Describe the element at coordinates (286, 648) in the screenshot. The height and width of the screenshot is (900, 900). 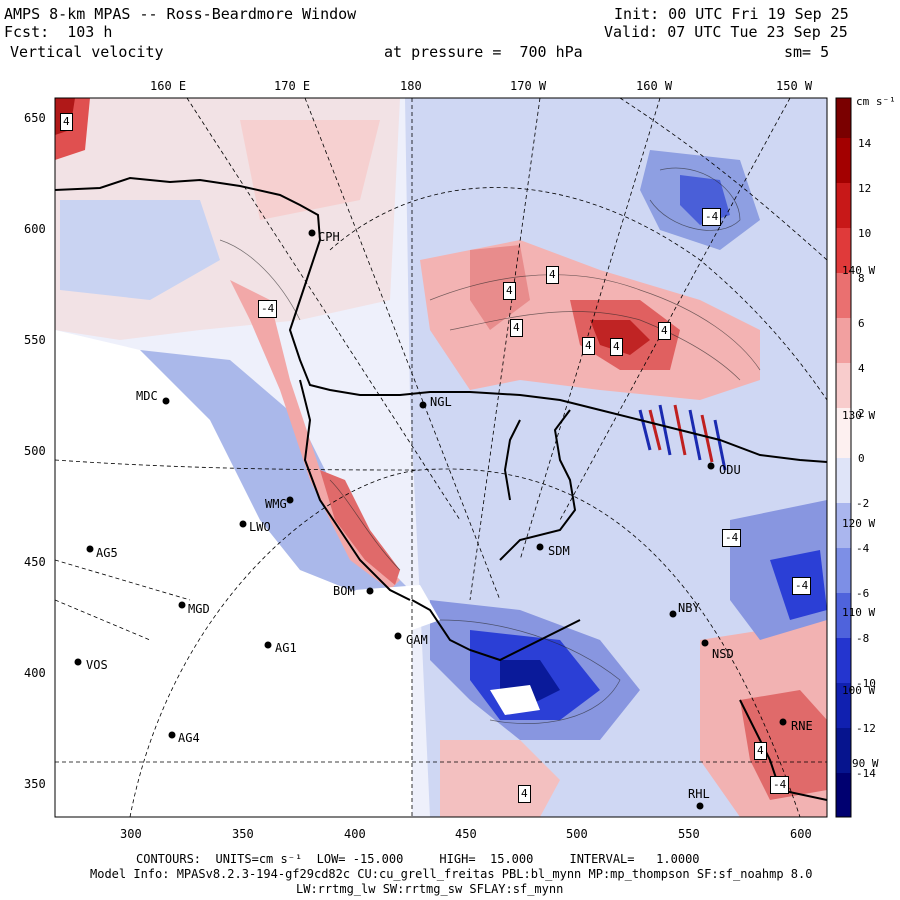
I see `station-label: AG1` at that location.